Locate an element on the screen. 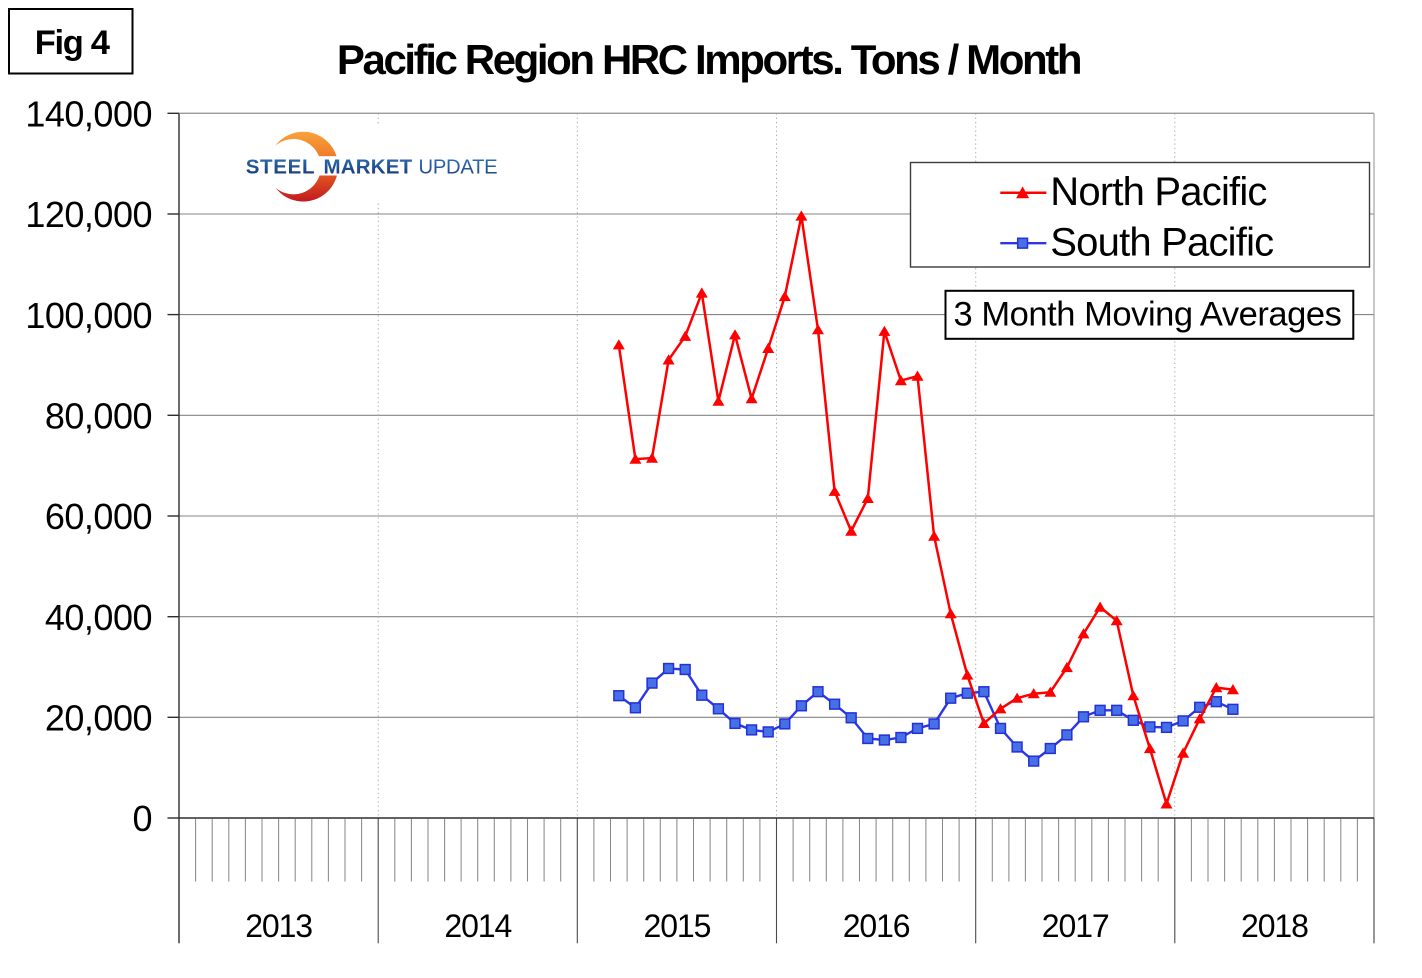 The image size is (1422, 978). svg-text: 2017 is located at coordinates (1075, 926).